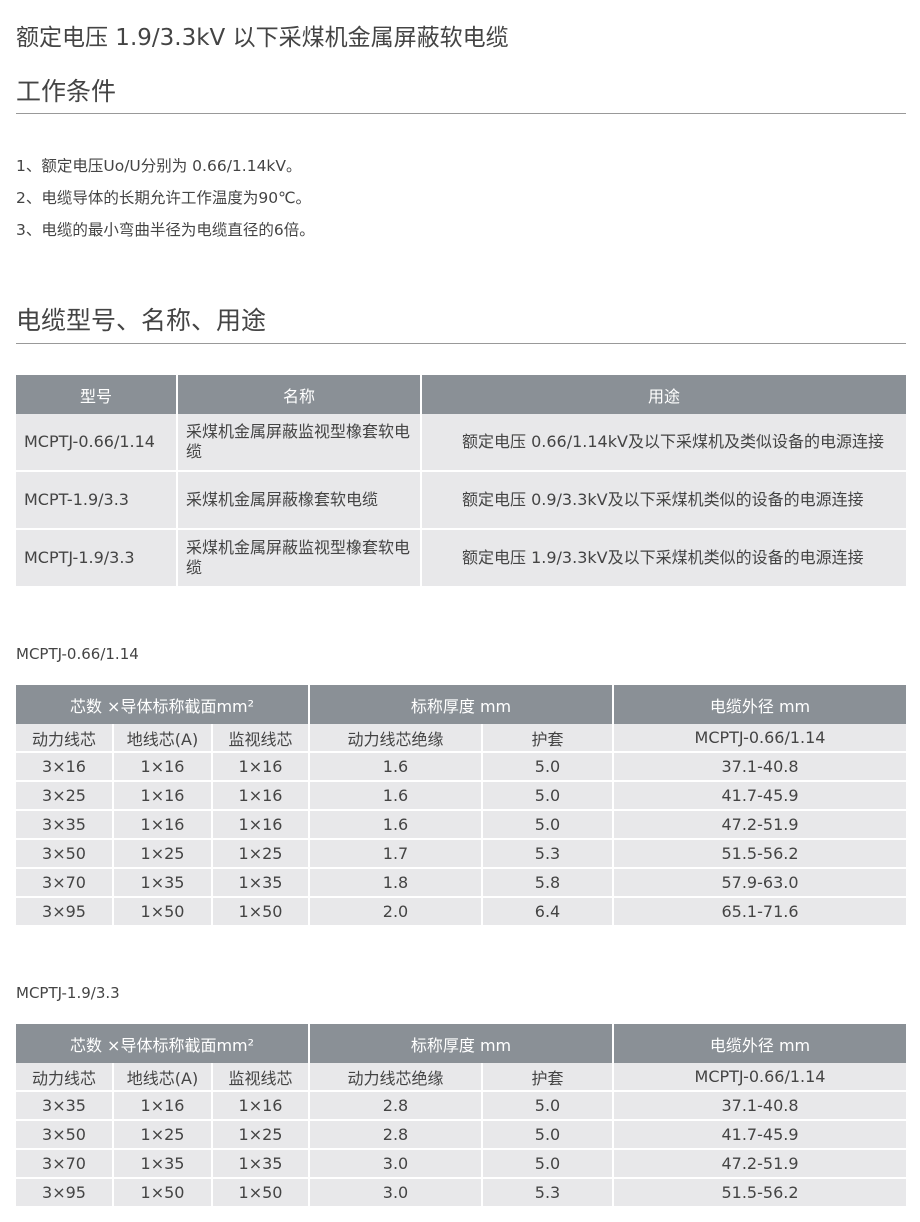  What do you see at coordinates (547, 883) in the screenshot?
I see `table-cell: 5.8` at bounding box center [547, 883].